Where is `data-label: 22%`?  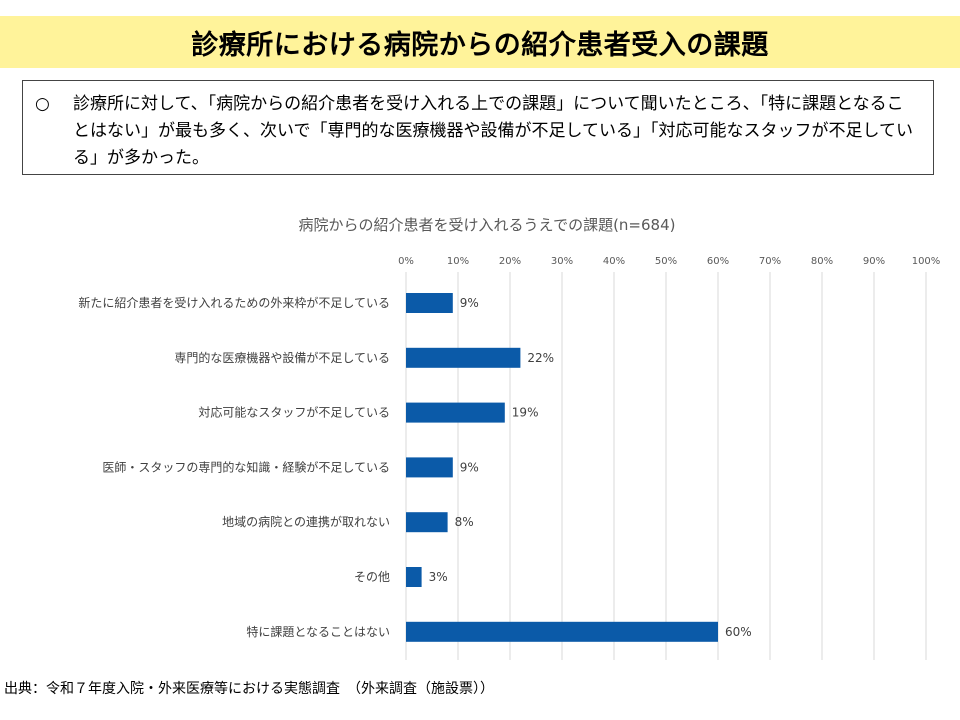
data-label: 22% is located at coordinates (540, 358).